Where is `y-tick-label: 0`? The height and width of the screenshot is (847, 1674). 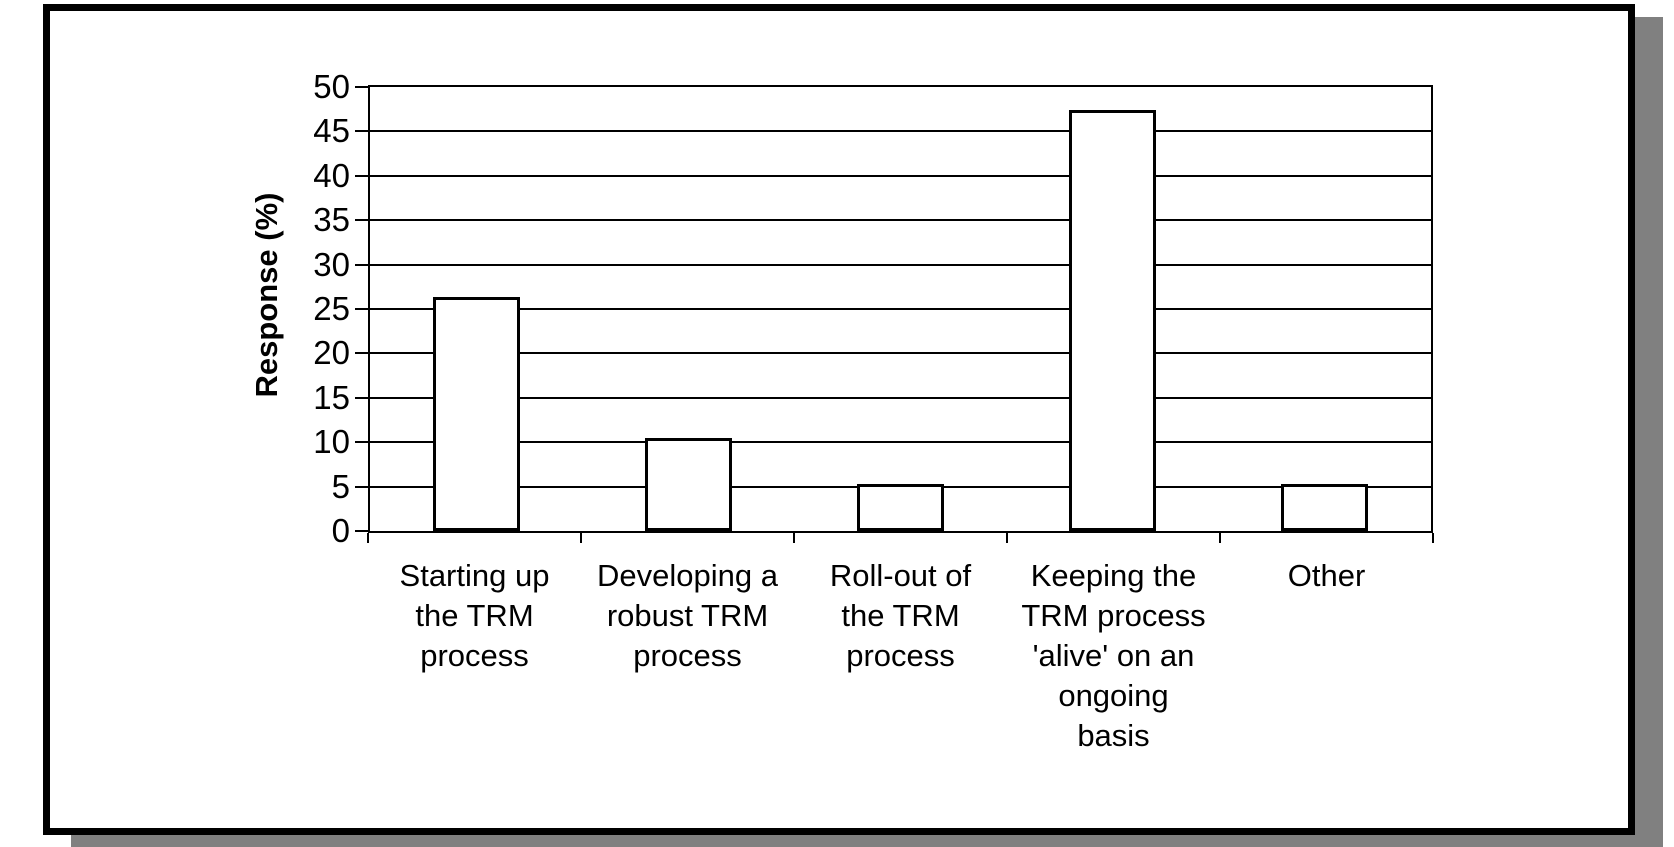 y-tick-label: 0 is located at coordinates (340, 530).